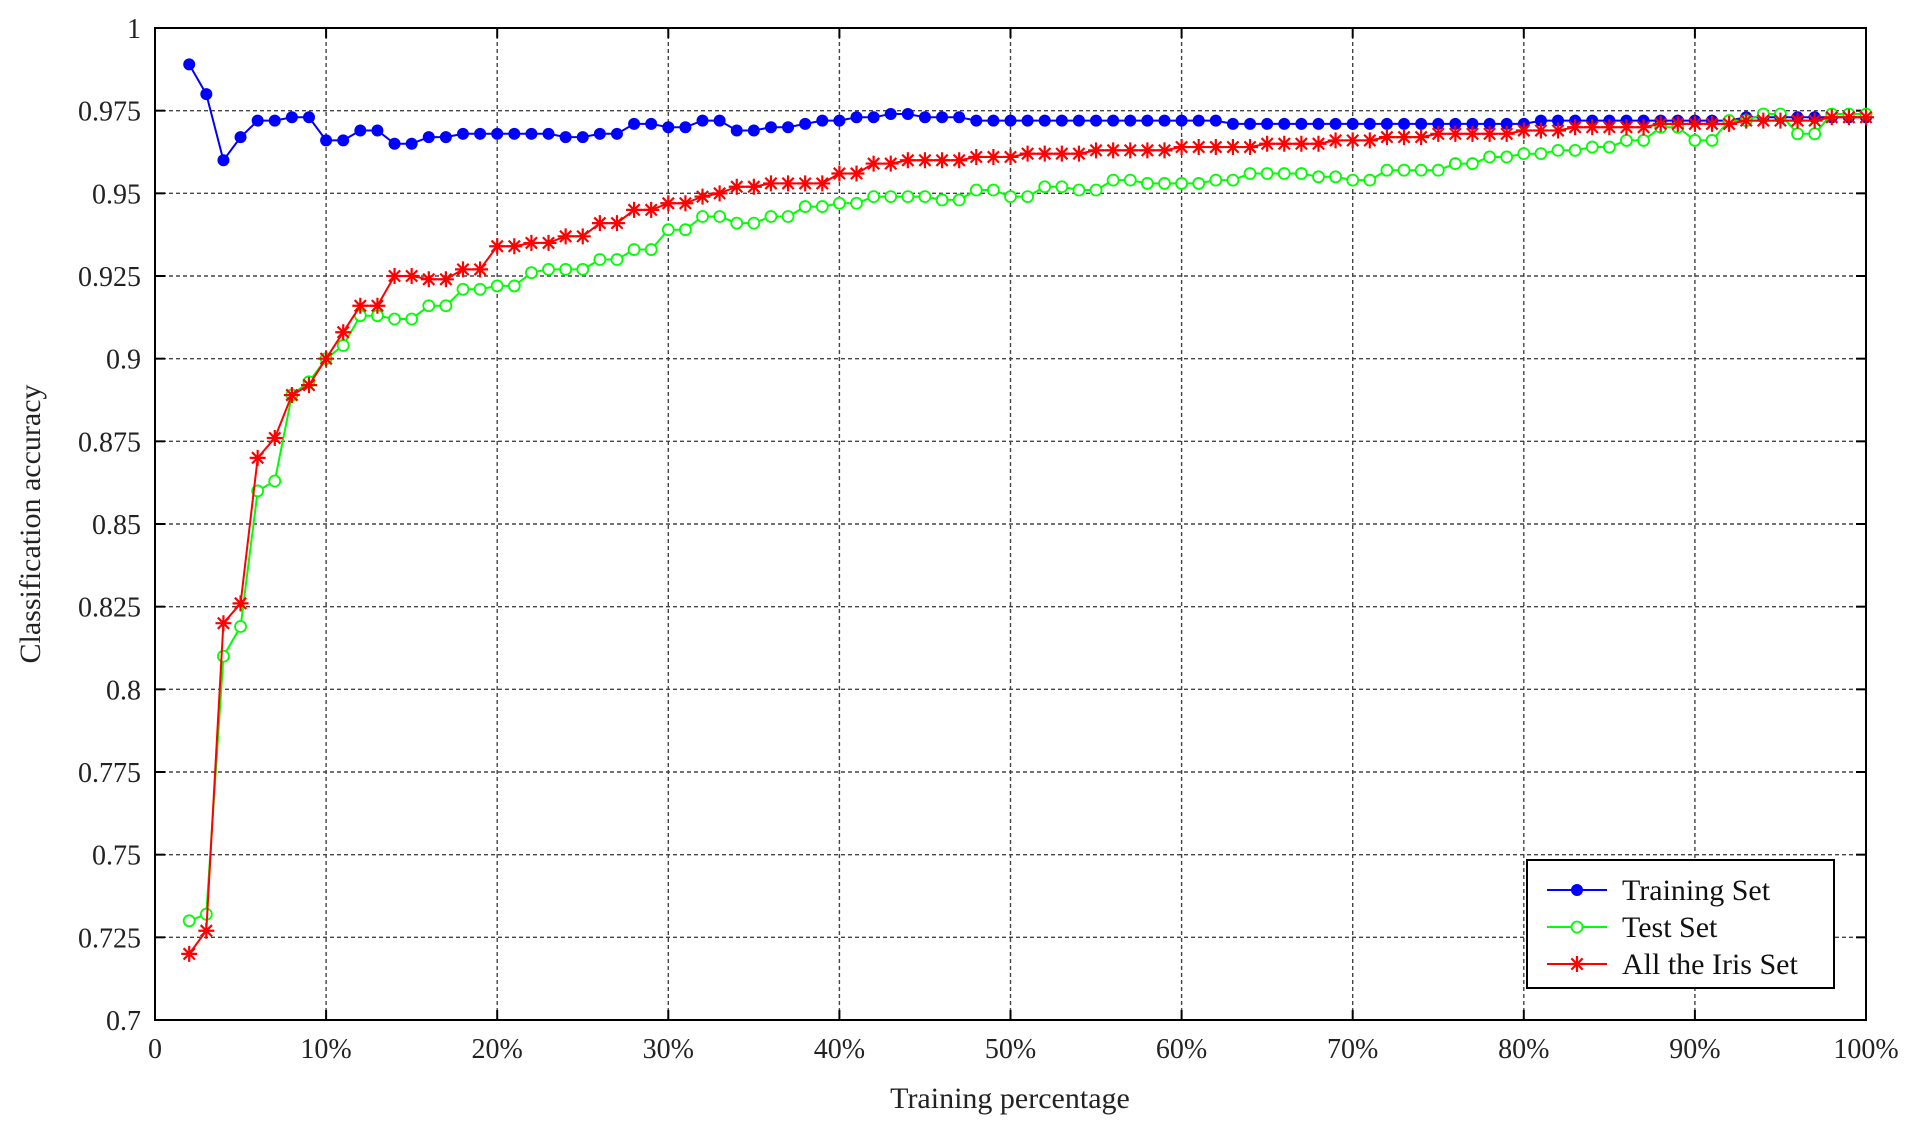  Describe the element at coordinates (1523, 1049) in the screenshot. I see `x-tick-label: 80%` at that location.